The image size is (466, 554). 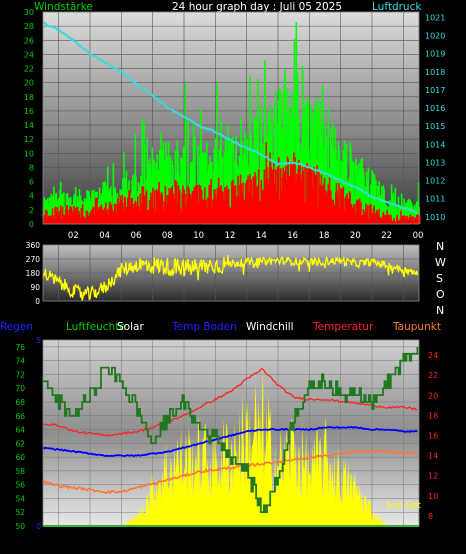 I want to click on wind-x-tick-label: 20, so click(x=355, y=236).